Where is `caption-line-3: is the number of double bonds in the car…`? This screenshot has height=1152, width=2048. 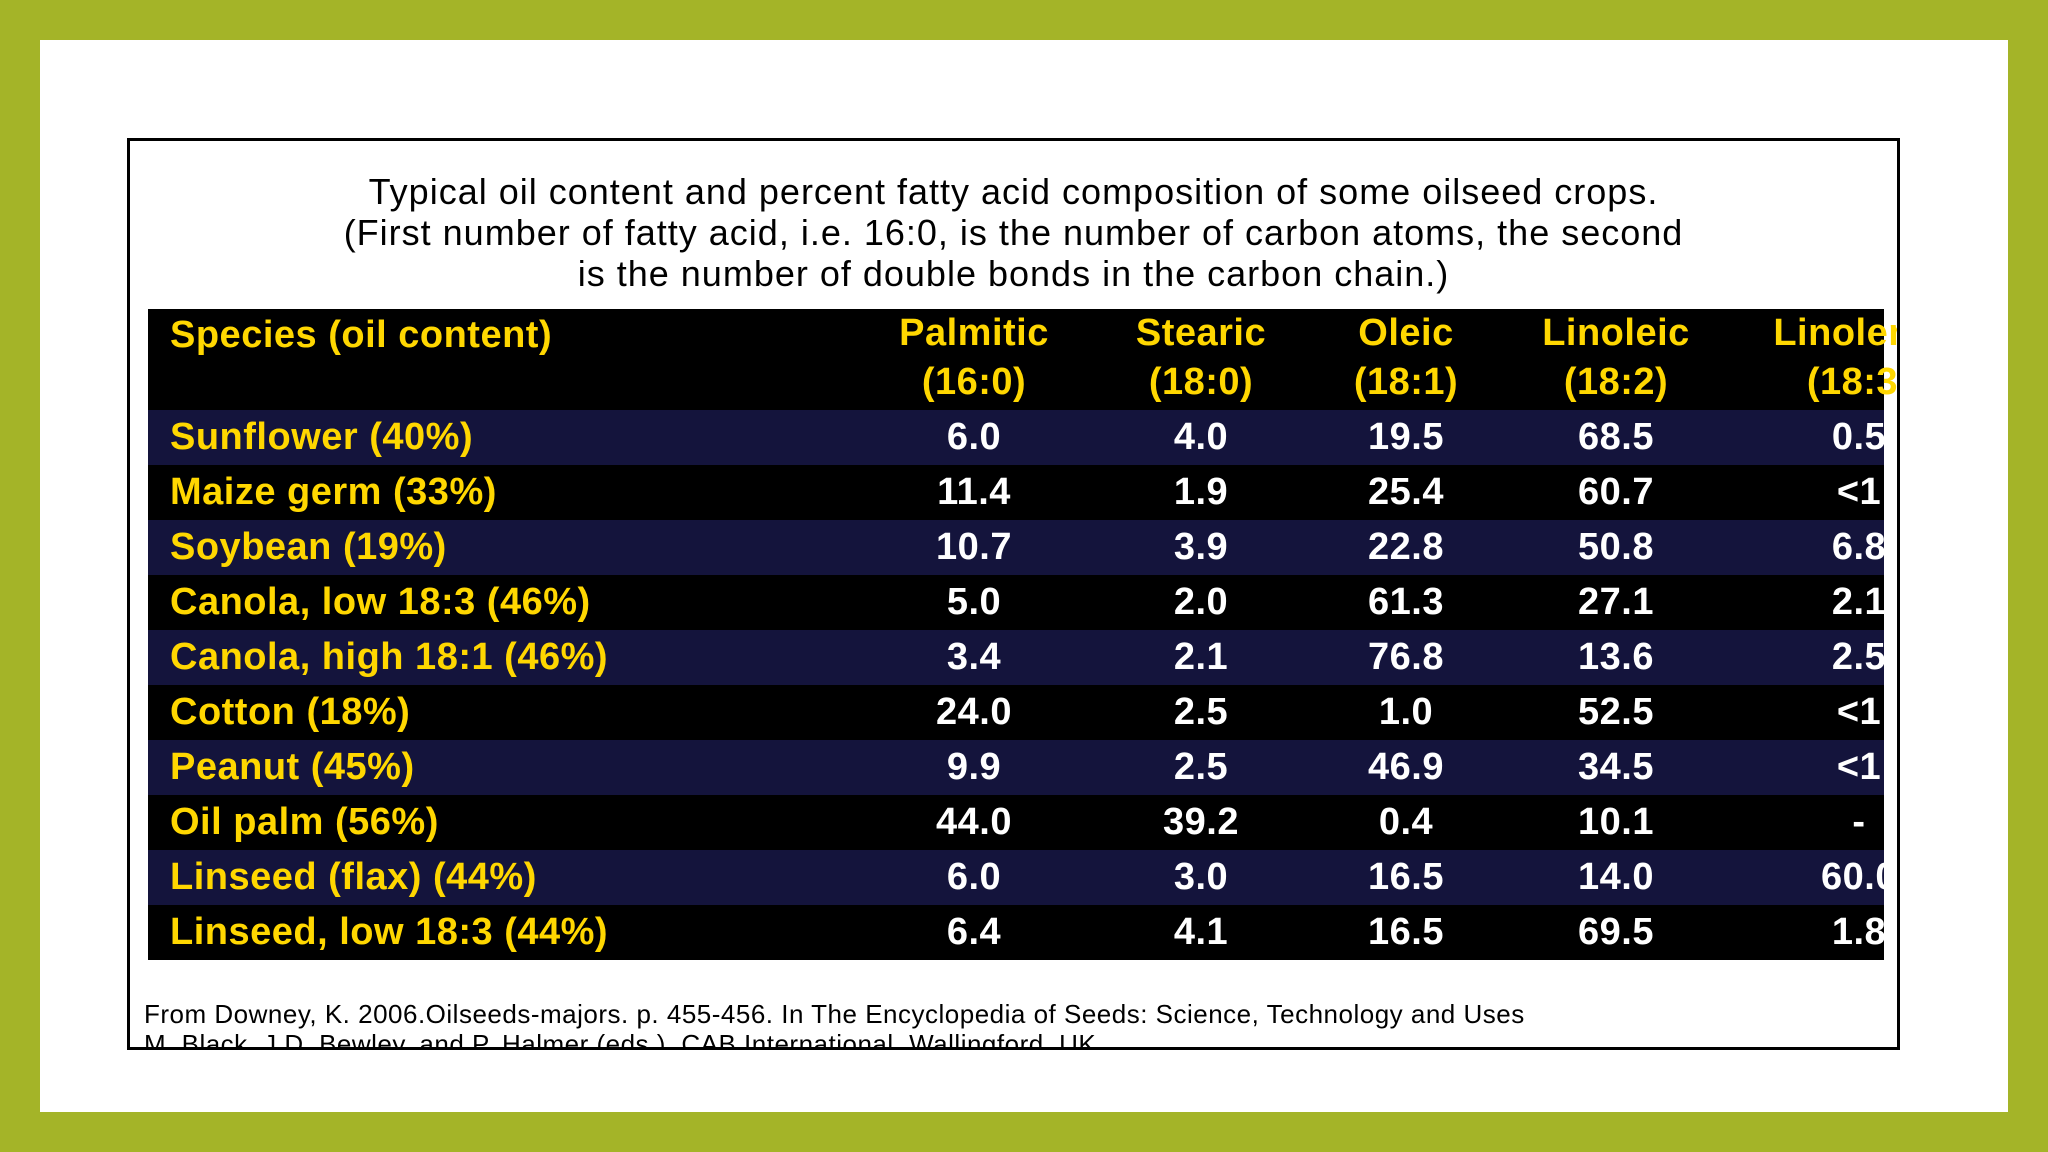
caption-line-3: is the number of double bonds in the car… is located at coordinates (1013, 273).